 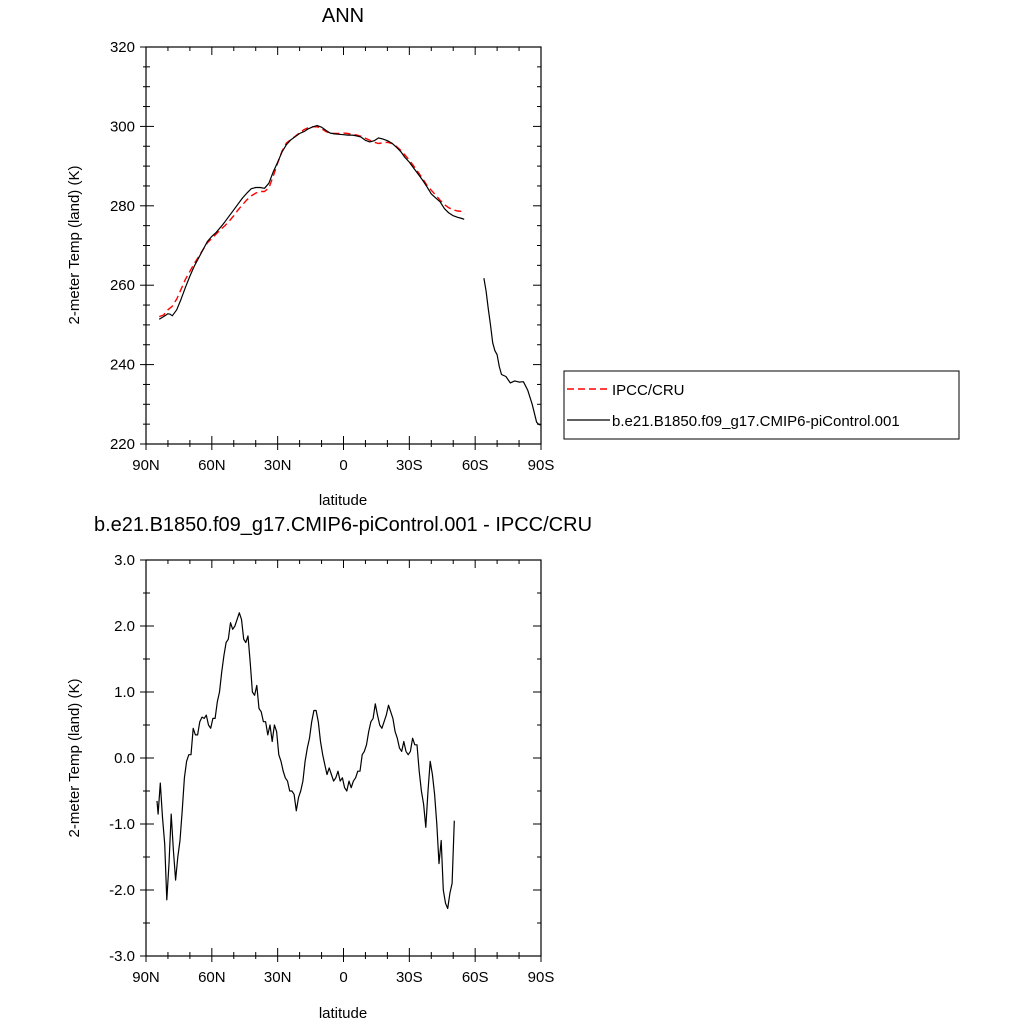 What do you see at coordinates (343, 977) in the screenshot?
I see `bottom-x-tick-label: 0` at bounding box center [343, 977].